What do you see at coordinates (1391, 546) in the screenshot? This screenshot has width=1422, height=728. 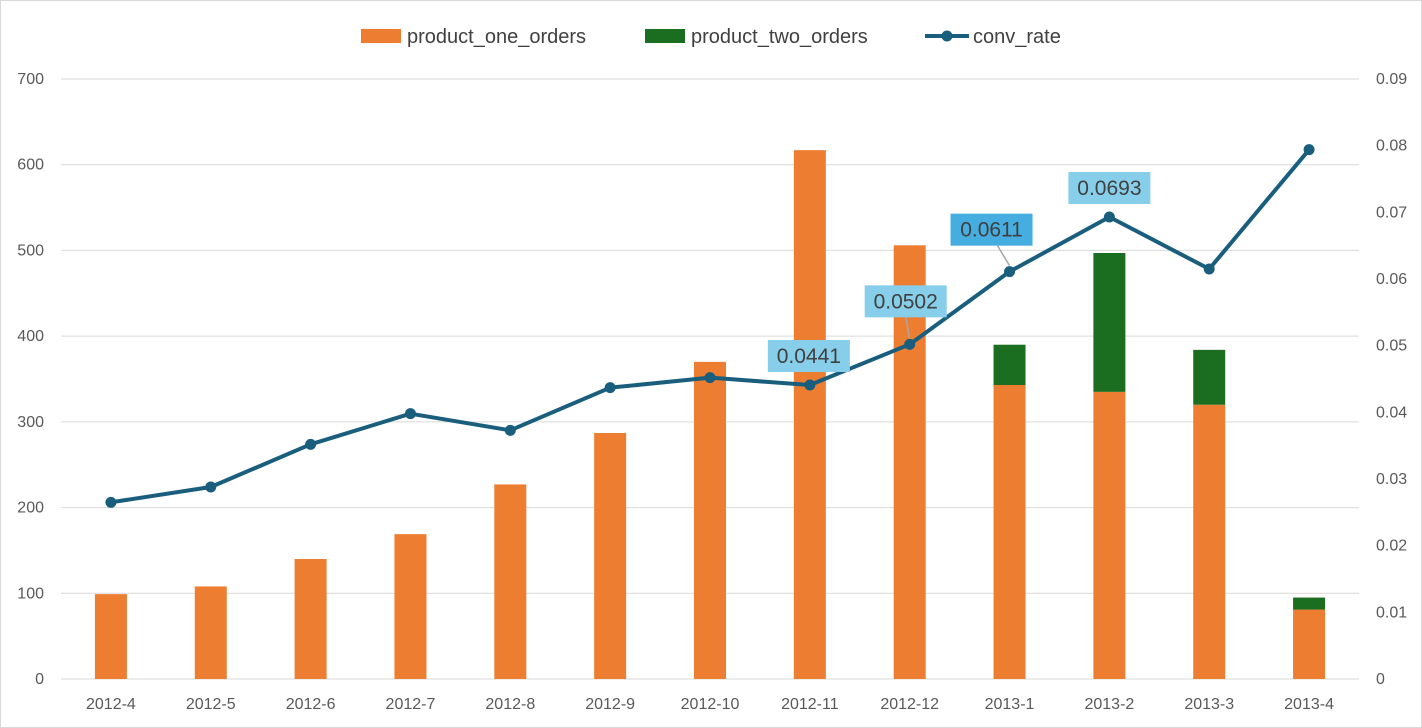 I see `y-right-tick-label: 0.02` at bounding box center [1391, 546].